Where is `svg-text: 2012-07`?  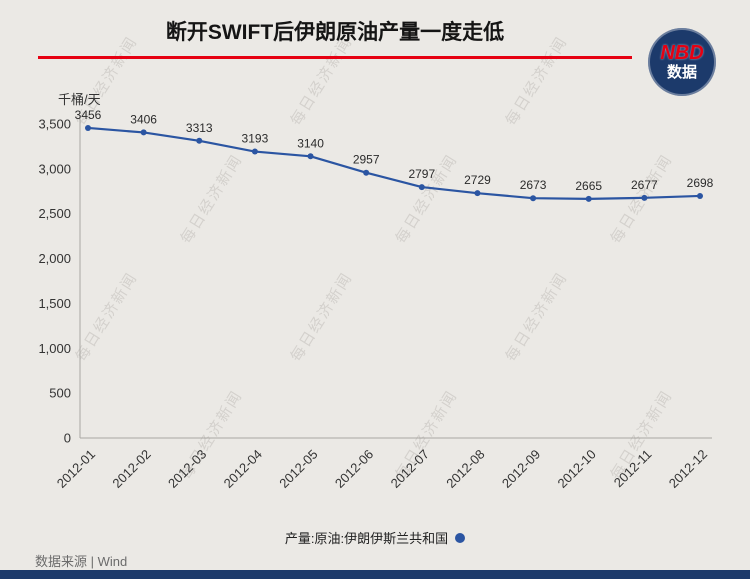
svg-text: 2012-07 is located at coordinates (410, 469).